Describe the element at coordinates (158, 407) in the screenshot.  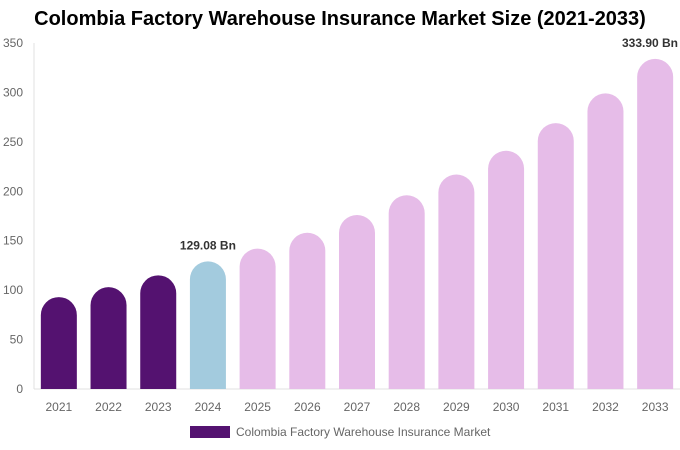
I see `x-tick-label: 2023` at that location.